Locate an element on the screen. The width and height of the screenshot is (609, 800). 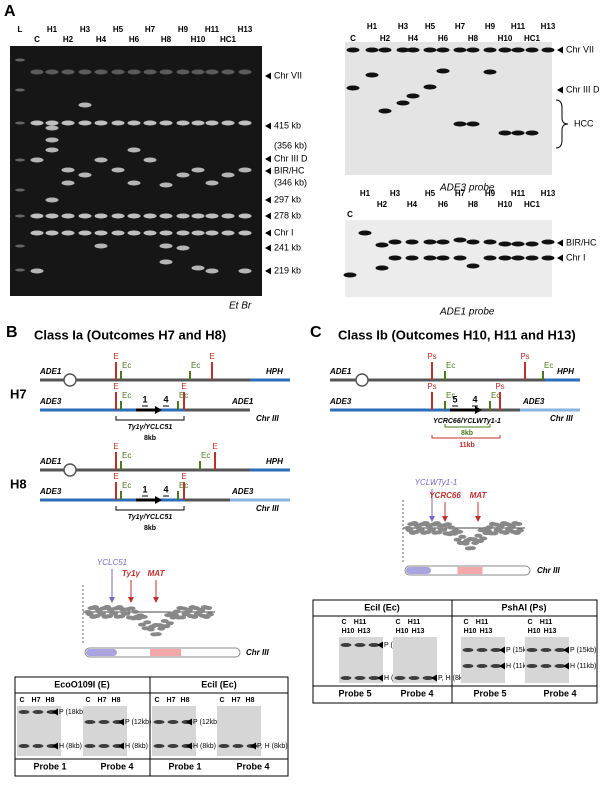
size-label: 8kb is located at coordinates (150, 438).